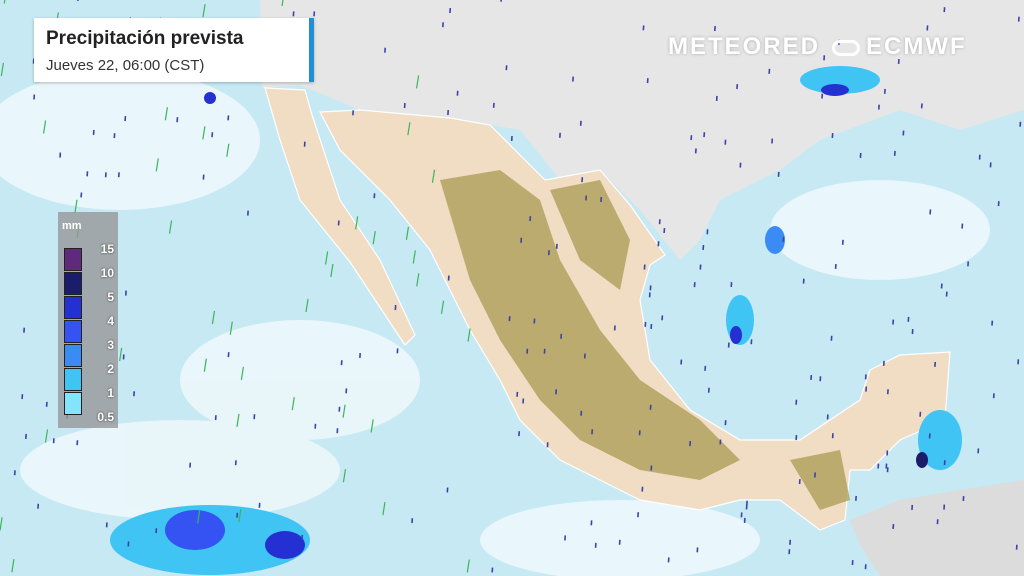 This screenshot has height=576, width=1024. What do you see at coordinates (340, 216) in the screenshot?
I see `baja-california` at bounding box center [340, 216].